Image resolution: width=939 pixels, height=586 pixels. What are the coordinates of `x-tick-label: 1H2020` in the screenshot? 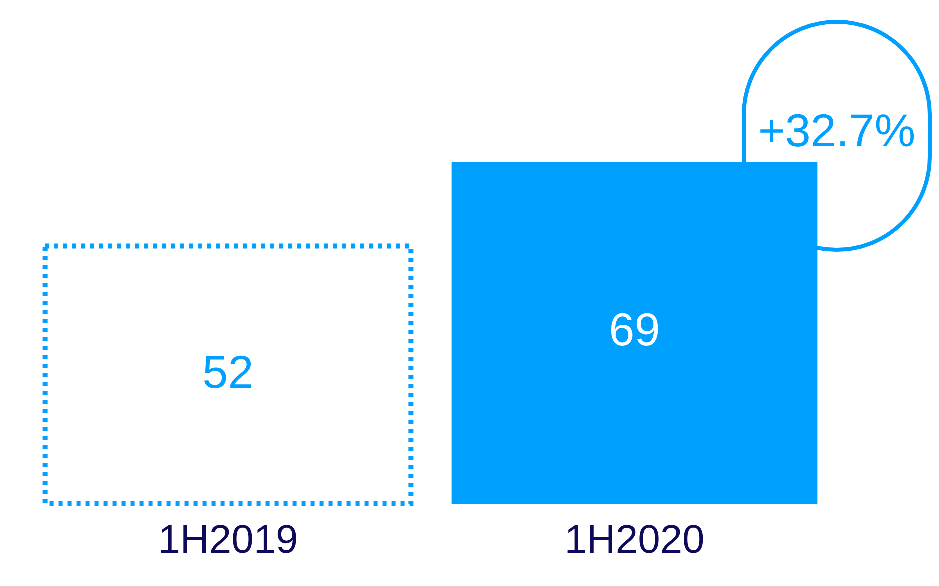 It's located at (634, 540).